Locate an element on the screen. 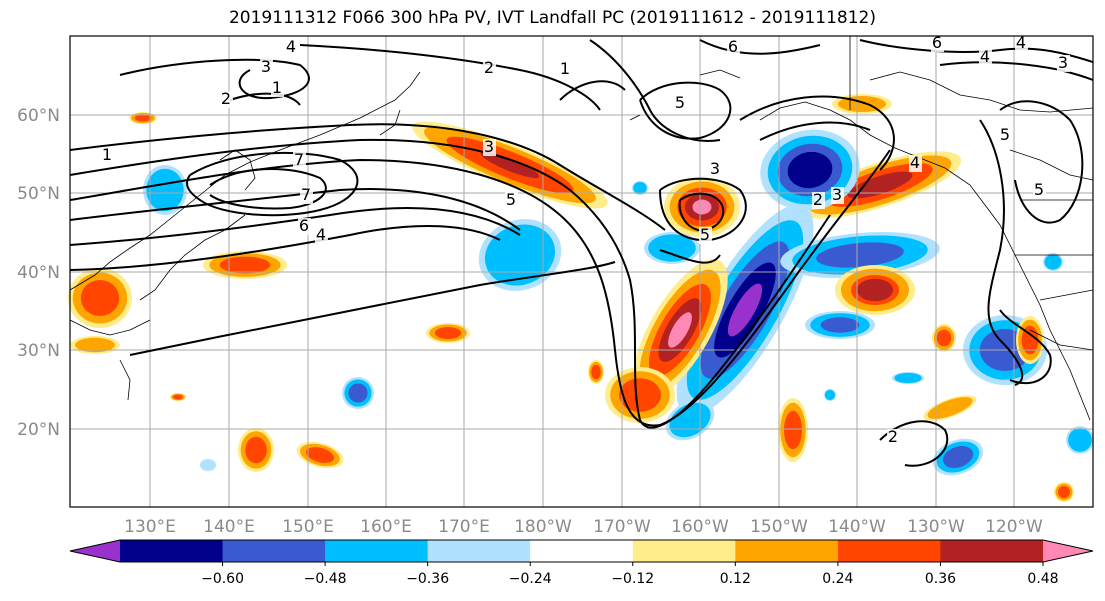  lon-tick-label: 130°E is located at coordinates (150, 527).